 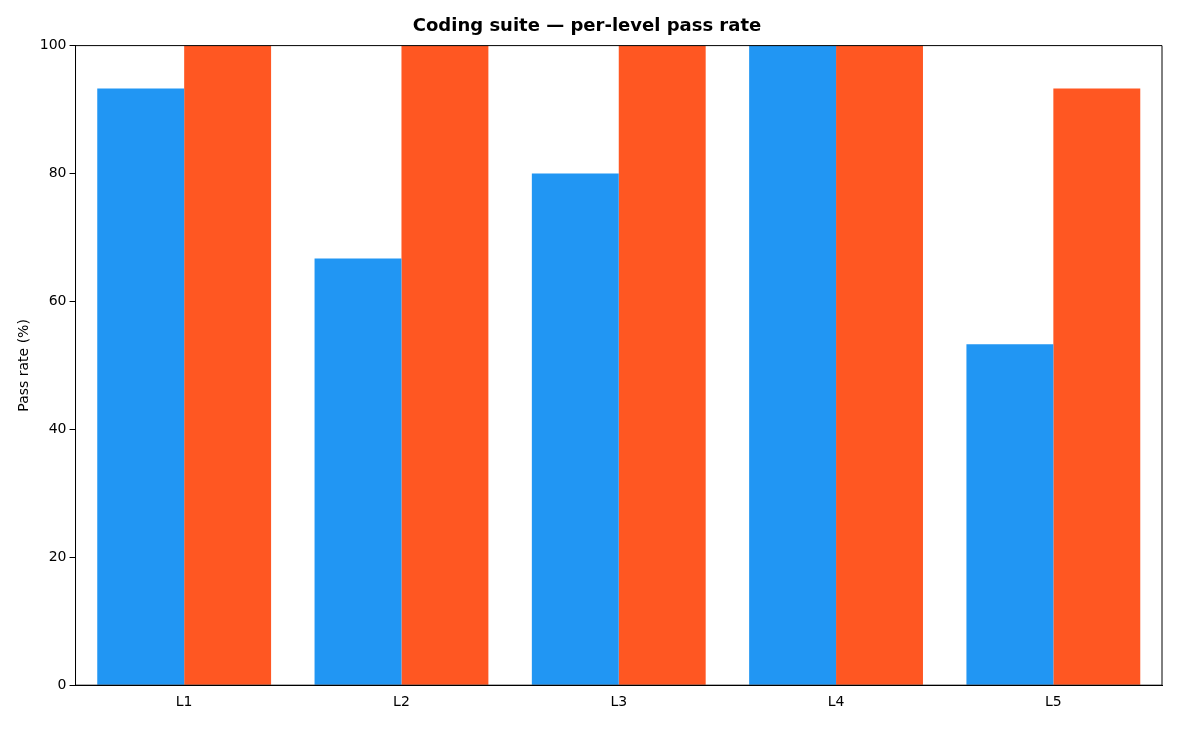 What do you see at coordinates (184, 701) in the screenshot?
I see `x-tick-label: L1` at bounding box center [184, 701].